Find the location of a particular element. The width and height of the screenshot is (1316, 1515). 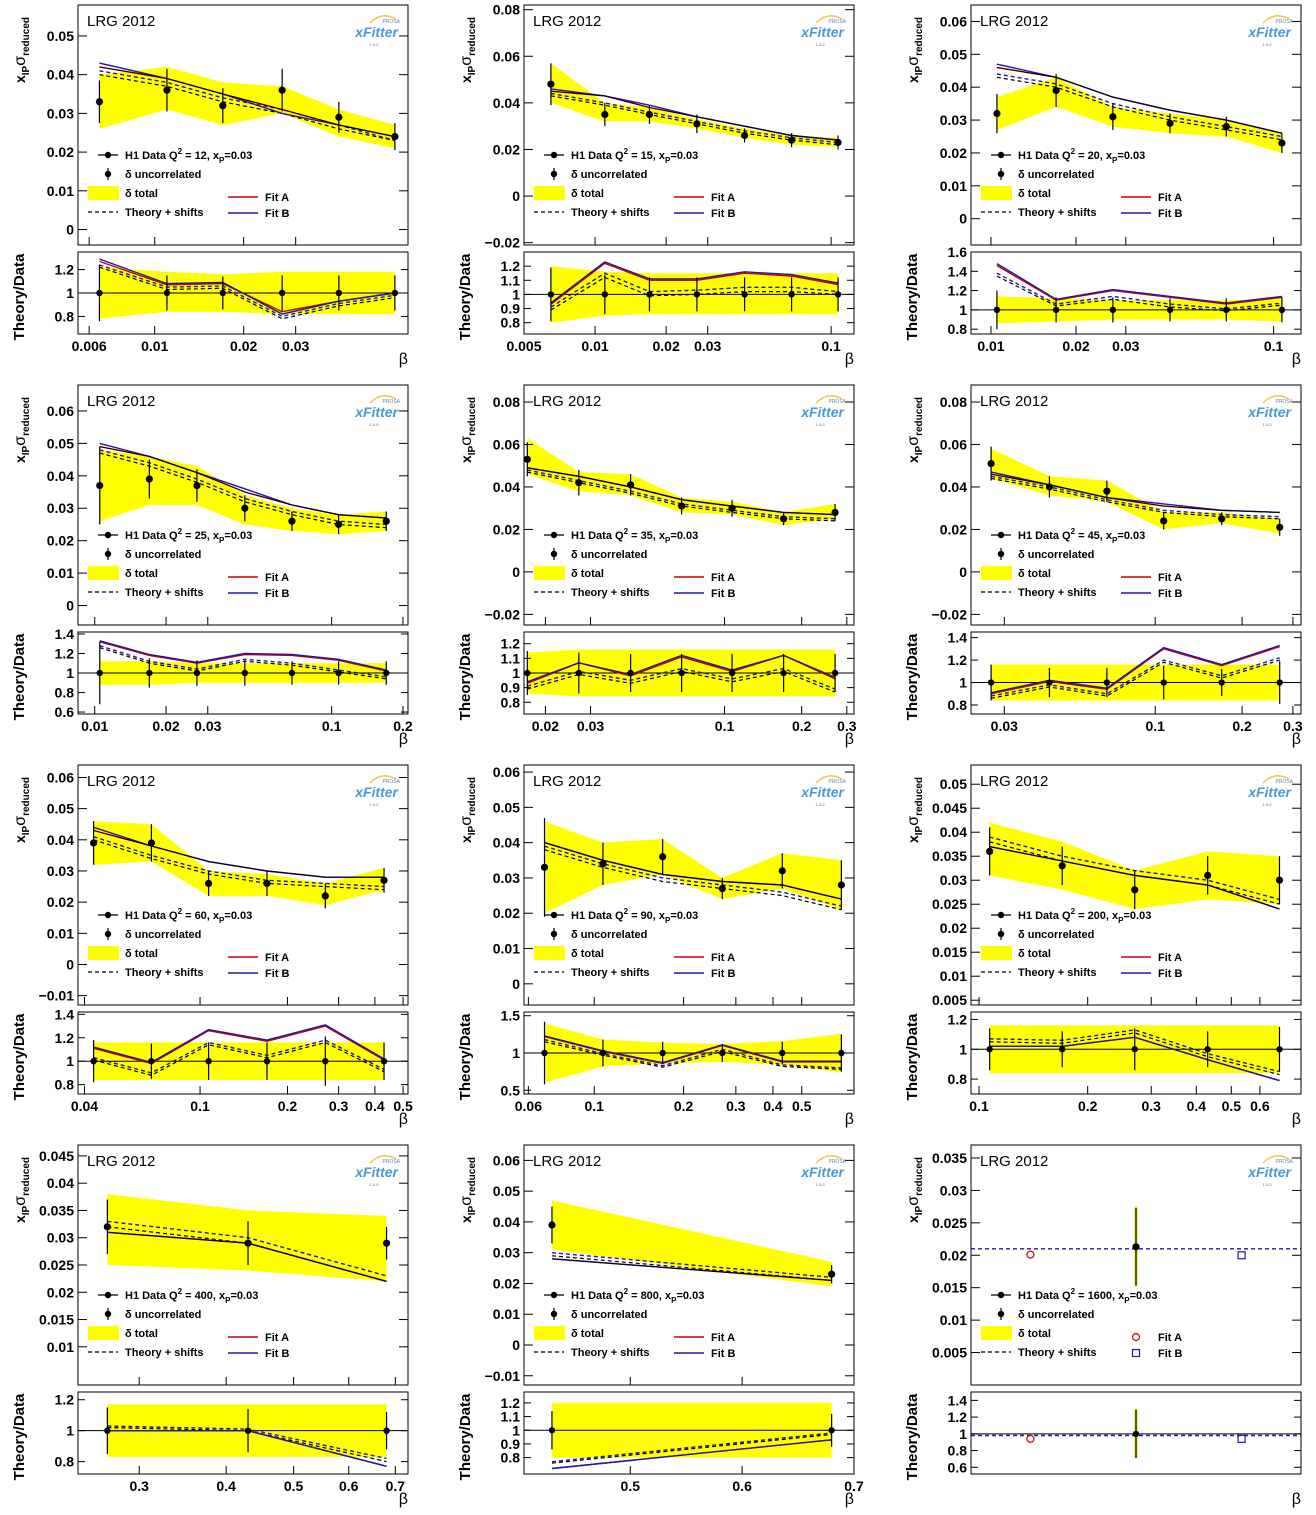

ratio-frame is located at coordinates (1136, 293).